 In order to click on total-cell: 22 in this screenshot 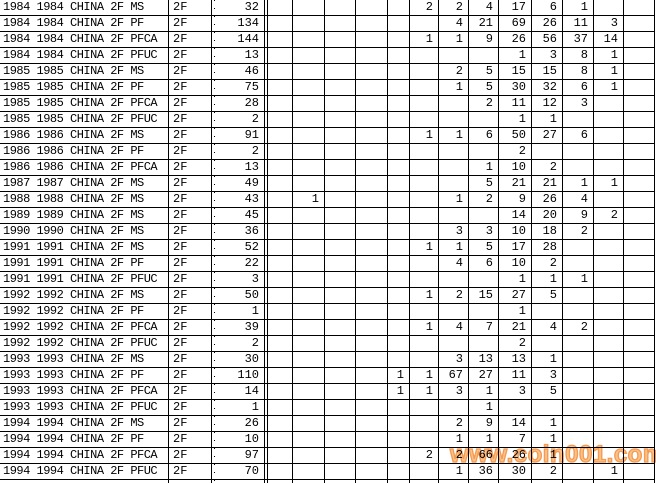, I will do `click(238, 264)`.